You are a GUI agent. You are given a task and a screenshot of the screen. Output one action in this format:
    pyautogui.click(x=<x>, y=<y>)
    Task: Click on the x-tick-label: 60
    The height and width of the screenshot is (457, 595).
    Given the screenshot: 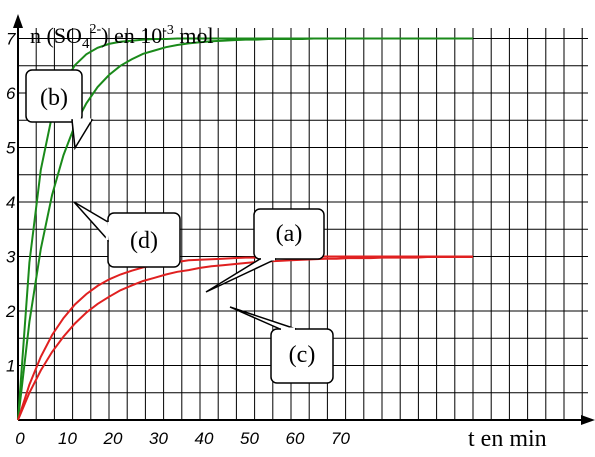 What is the action you would take?
    pyautogui.click(x=295, y=438)
    